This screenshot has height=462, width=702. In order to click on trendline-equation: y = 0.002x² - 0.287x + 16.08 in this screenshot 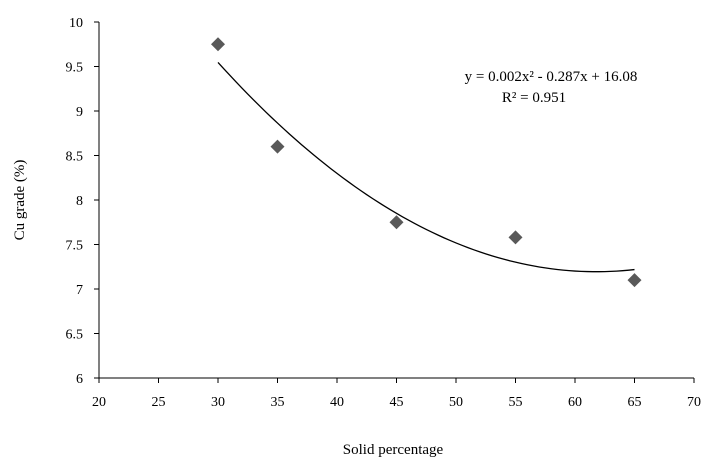, I will do `click(551, 77)`.